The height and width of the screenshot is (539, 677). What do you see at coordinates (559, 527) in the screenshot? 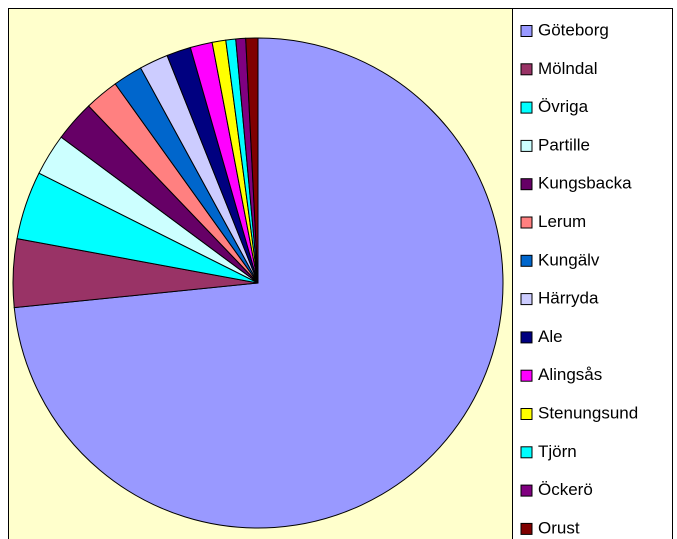
I see `legend-label: Orust` at bounding box center [559, 527].